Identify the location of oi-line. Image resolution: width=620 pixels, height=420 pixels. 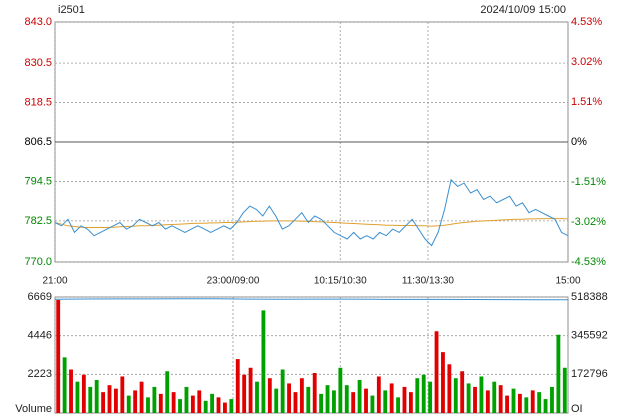
(311, 299).